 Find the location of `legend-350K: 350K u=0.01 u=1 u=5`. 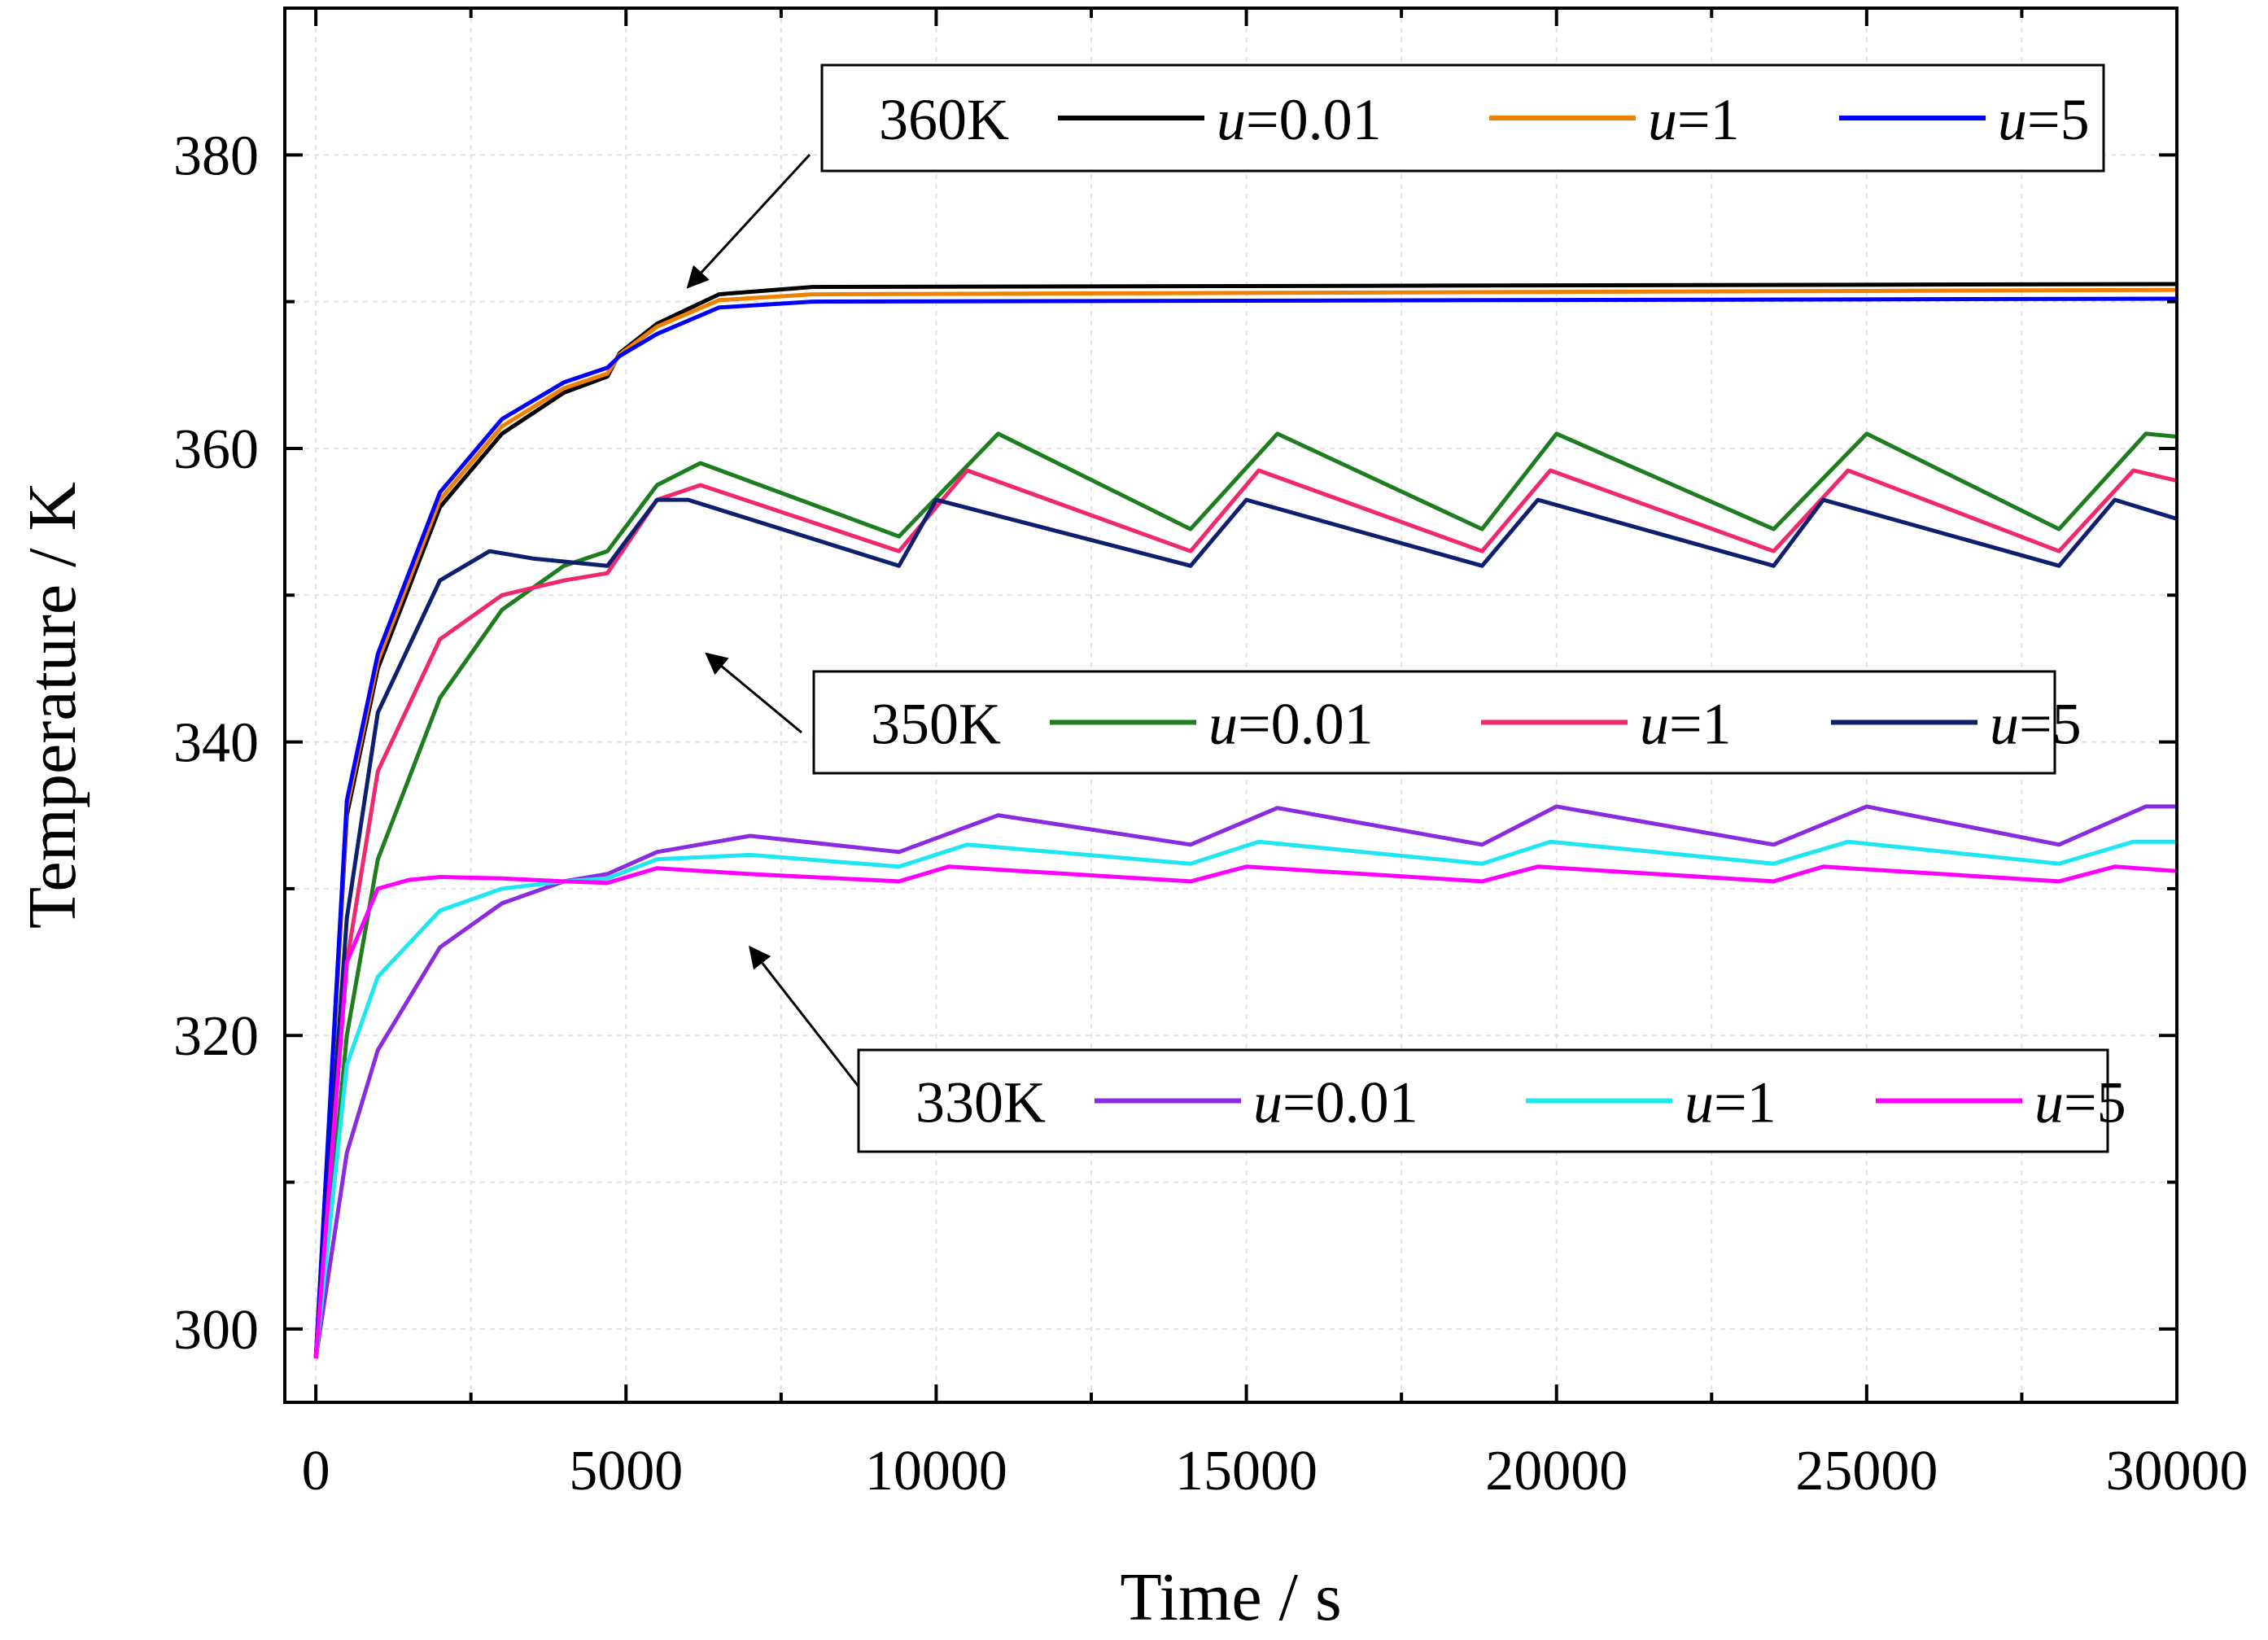

legend-350K: 350K u=0.01 u=1 u=5 is located at coordinates (1393, 713).